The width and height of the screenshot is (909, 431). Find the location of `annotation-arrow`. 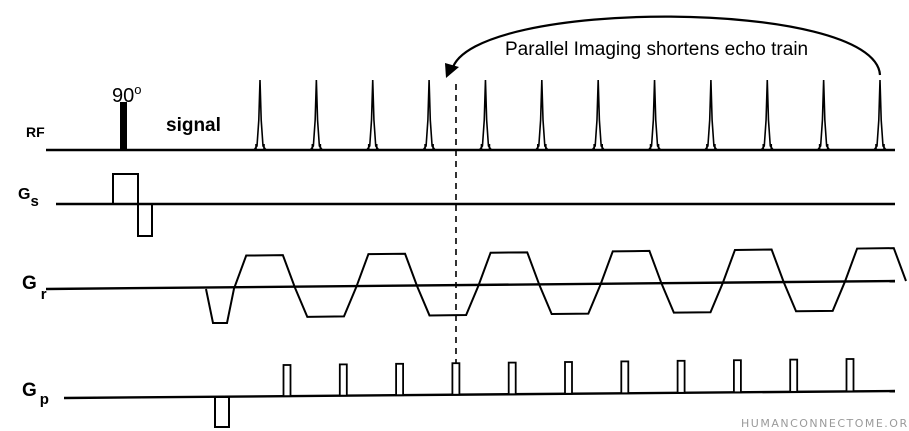

annotation-arrow is located at coordinates (666, 45).